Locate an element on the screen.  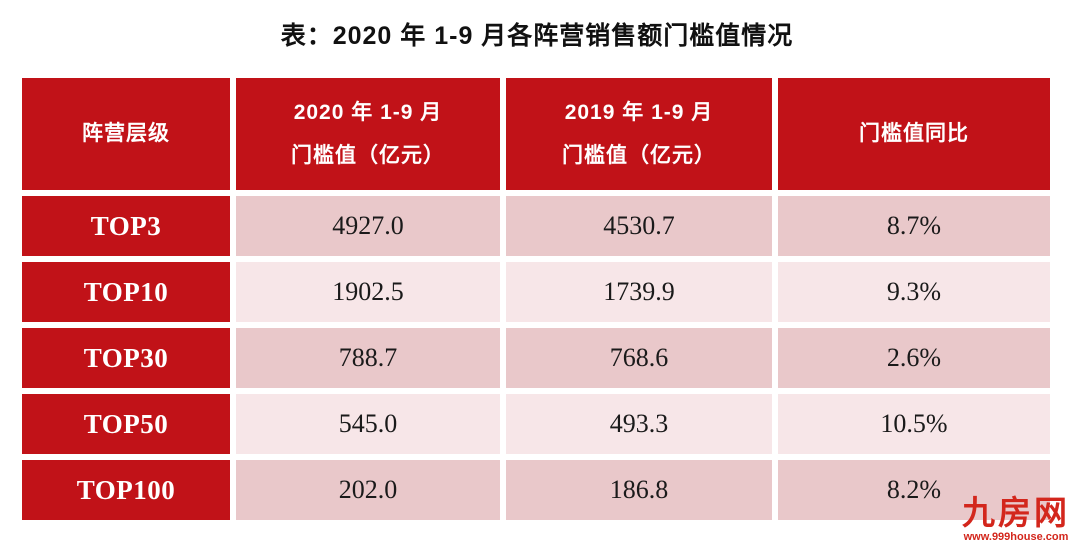
column-header-yoy: 门槛值同比 is located at coordinates (914, 134).